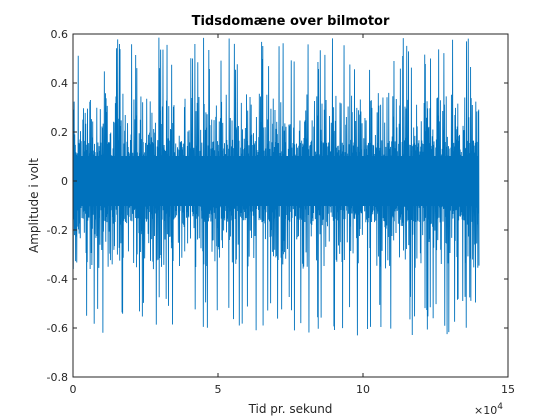 This screenshot has height=420, width=560. Describe the element at coordinates (60, 83) in the screenshot. I see `y-tick-label: 0.4` at that location.